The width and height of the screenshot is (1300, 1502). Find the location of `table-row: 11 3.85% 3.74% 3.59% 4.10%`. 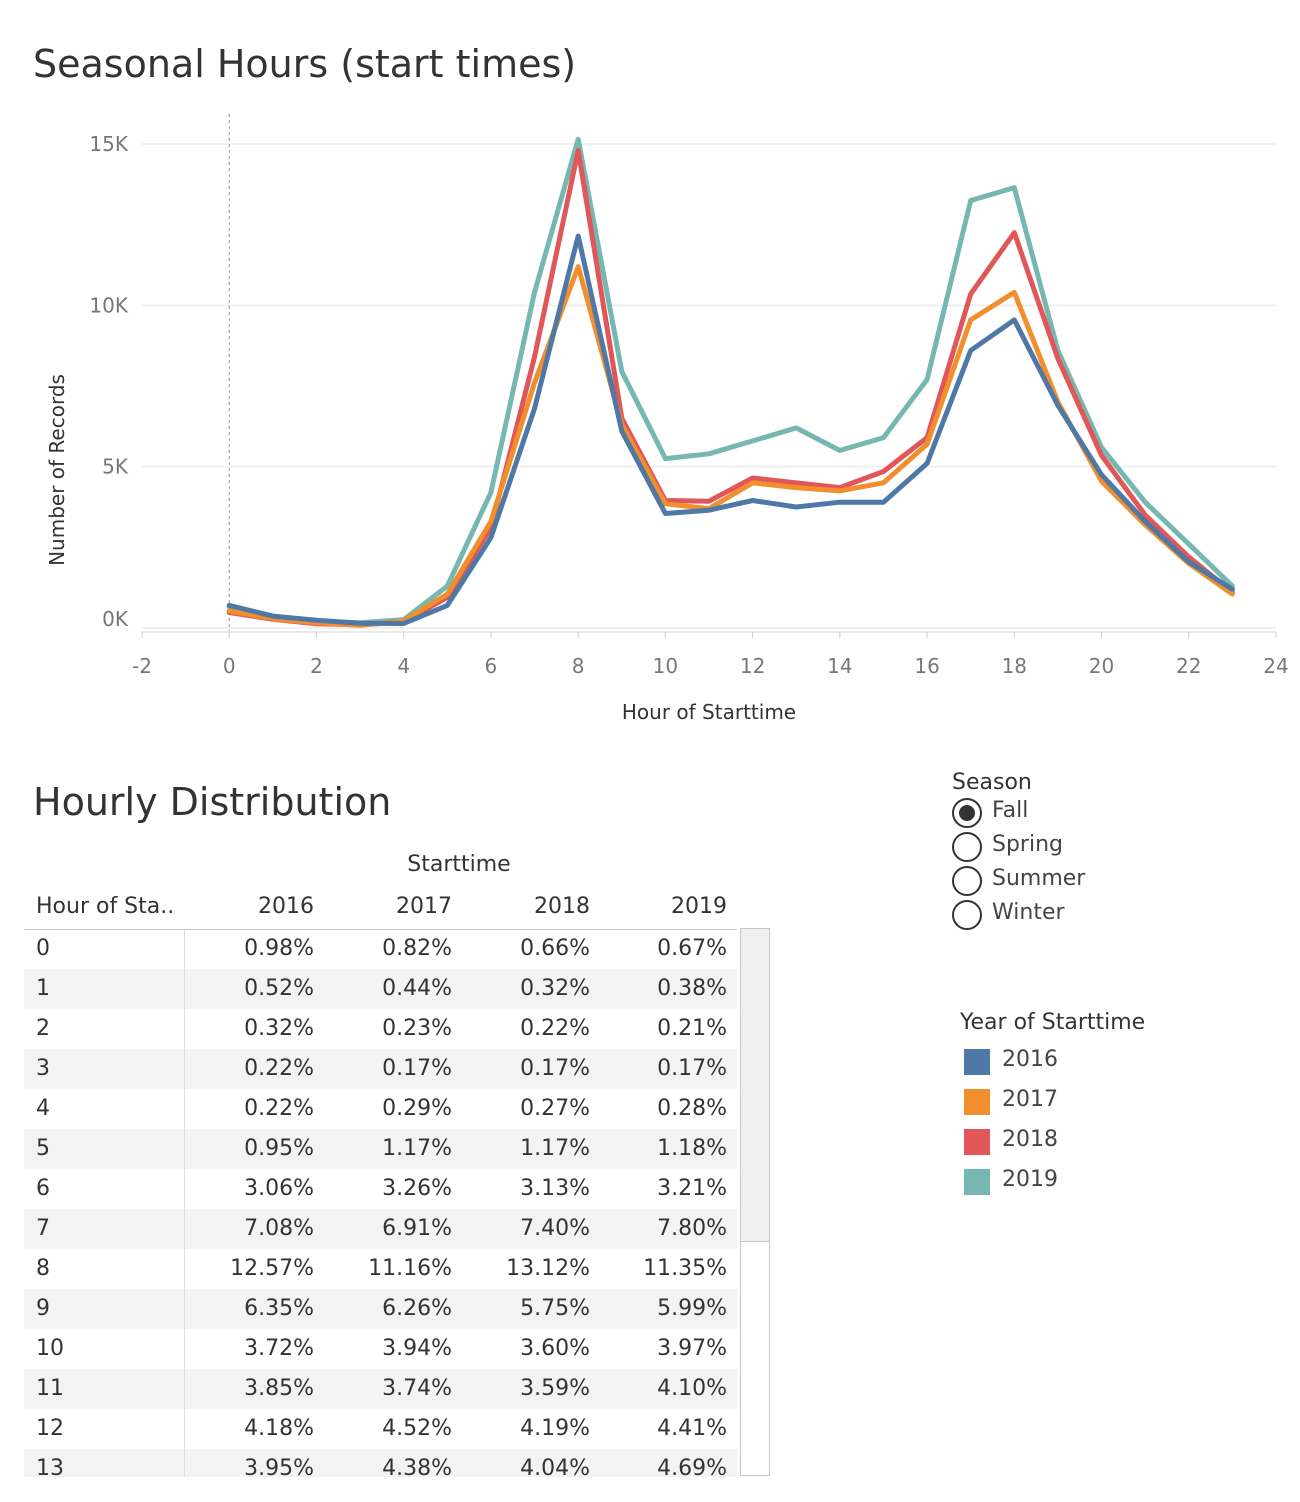

table-row: 11 3.85% 3.74% 3.59% 4.10% is located at coordinates (380, 1389).